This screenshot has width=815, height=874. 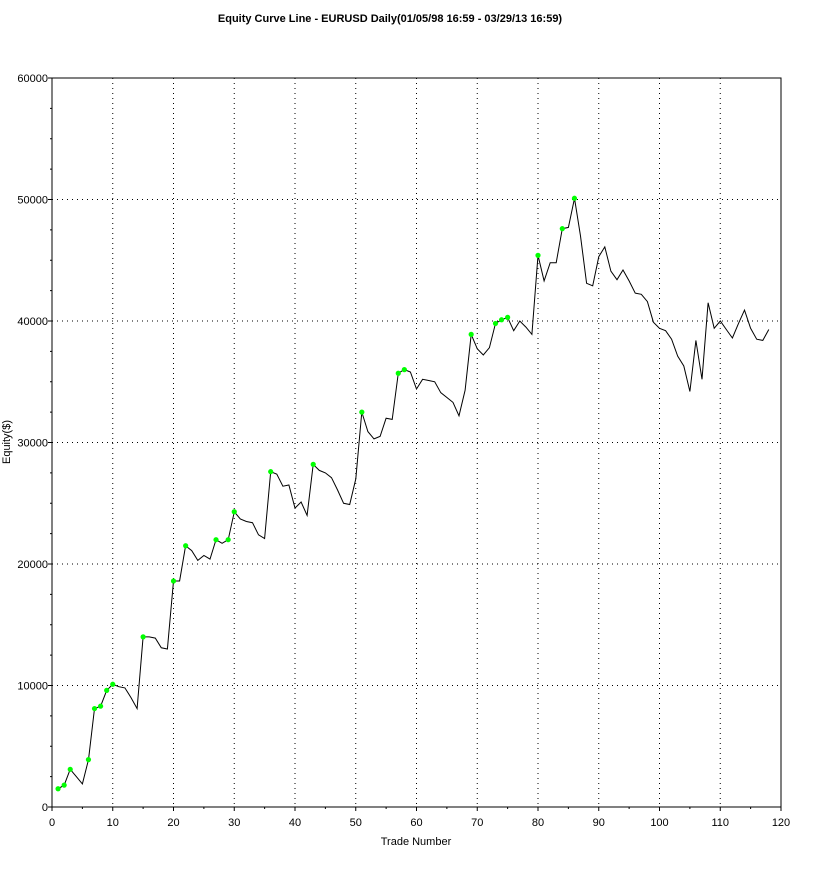 I want to click on y-tick-label: 10000, so click(x=32, y=687).